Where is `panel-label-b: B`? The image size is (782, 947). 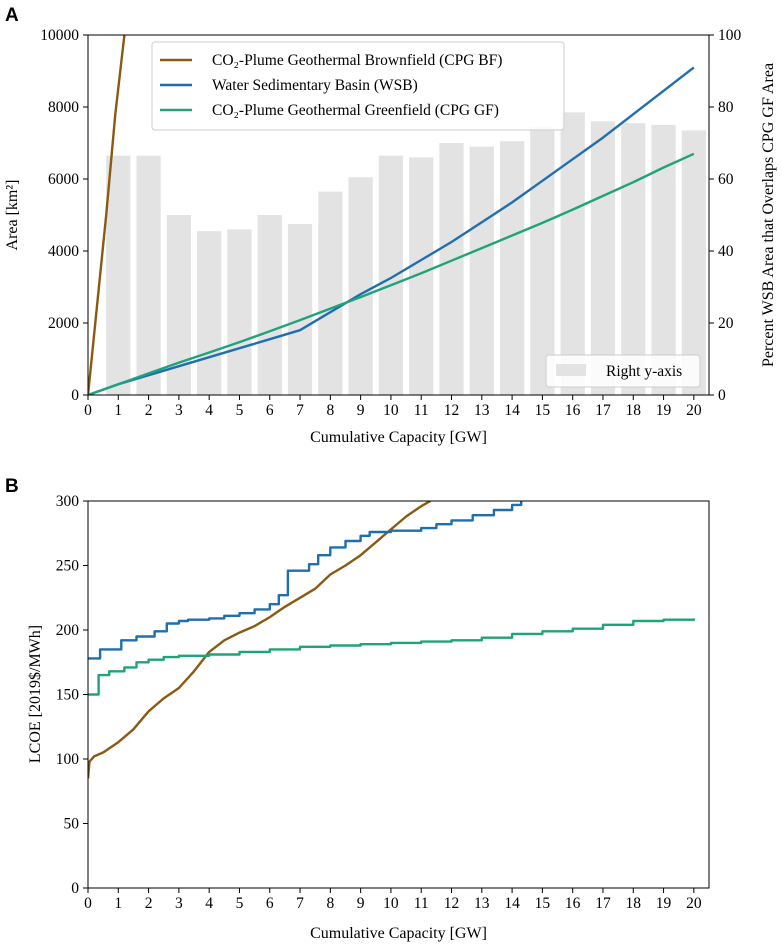
panel-label-b: B is located at coordinates (12, 486).